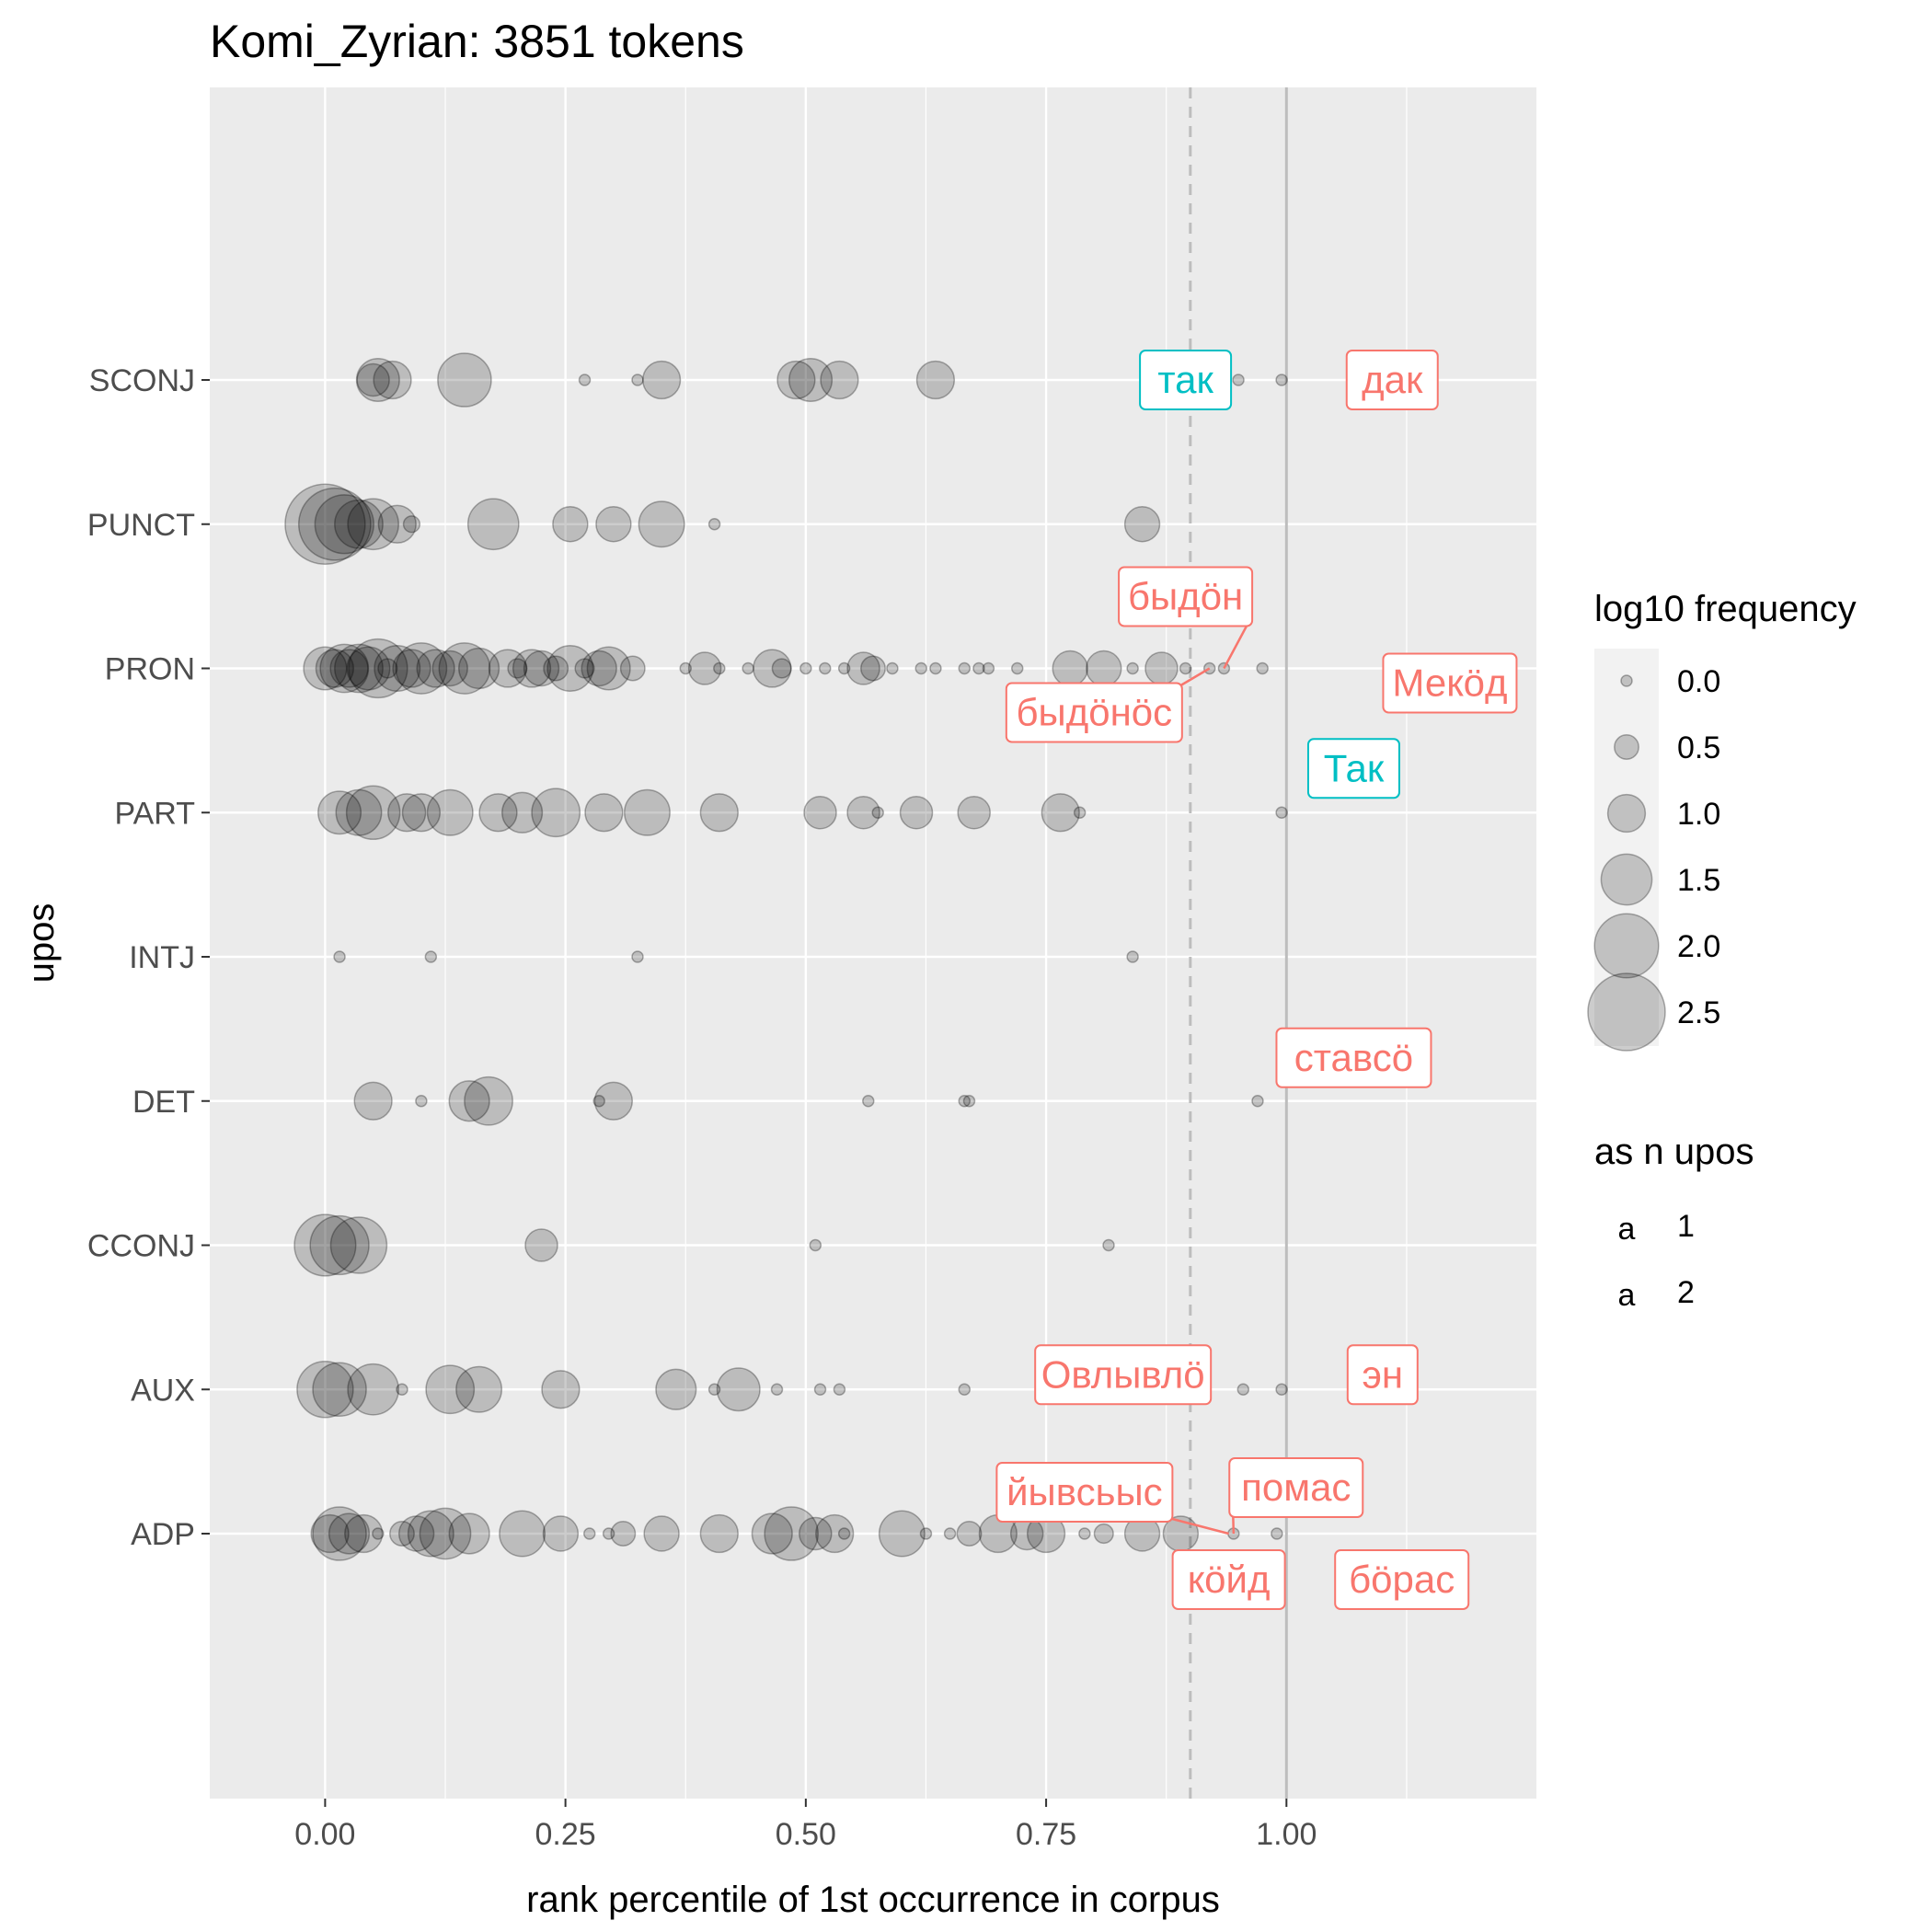 Image resolution: width=1932 pixels, height=1932 pixels. I want to click on annotation-text: йывсьыс, so click(1084, 1491).